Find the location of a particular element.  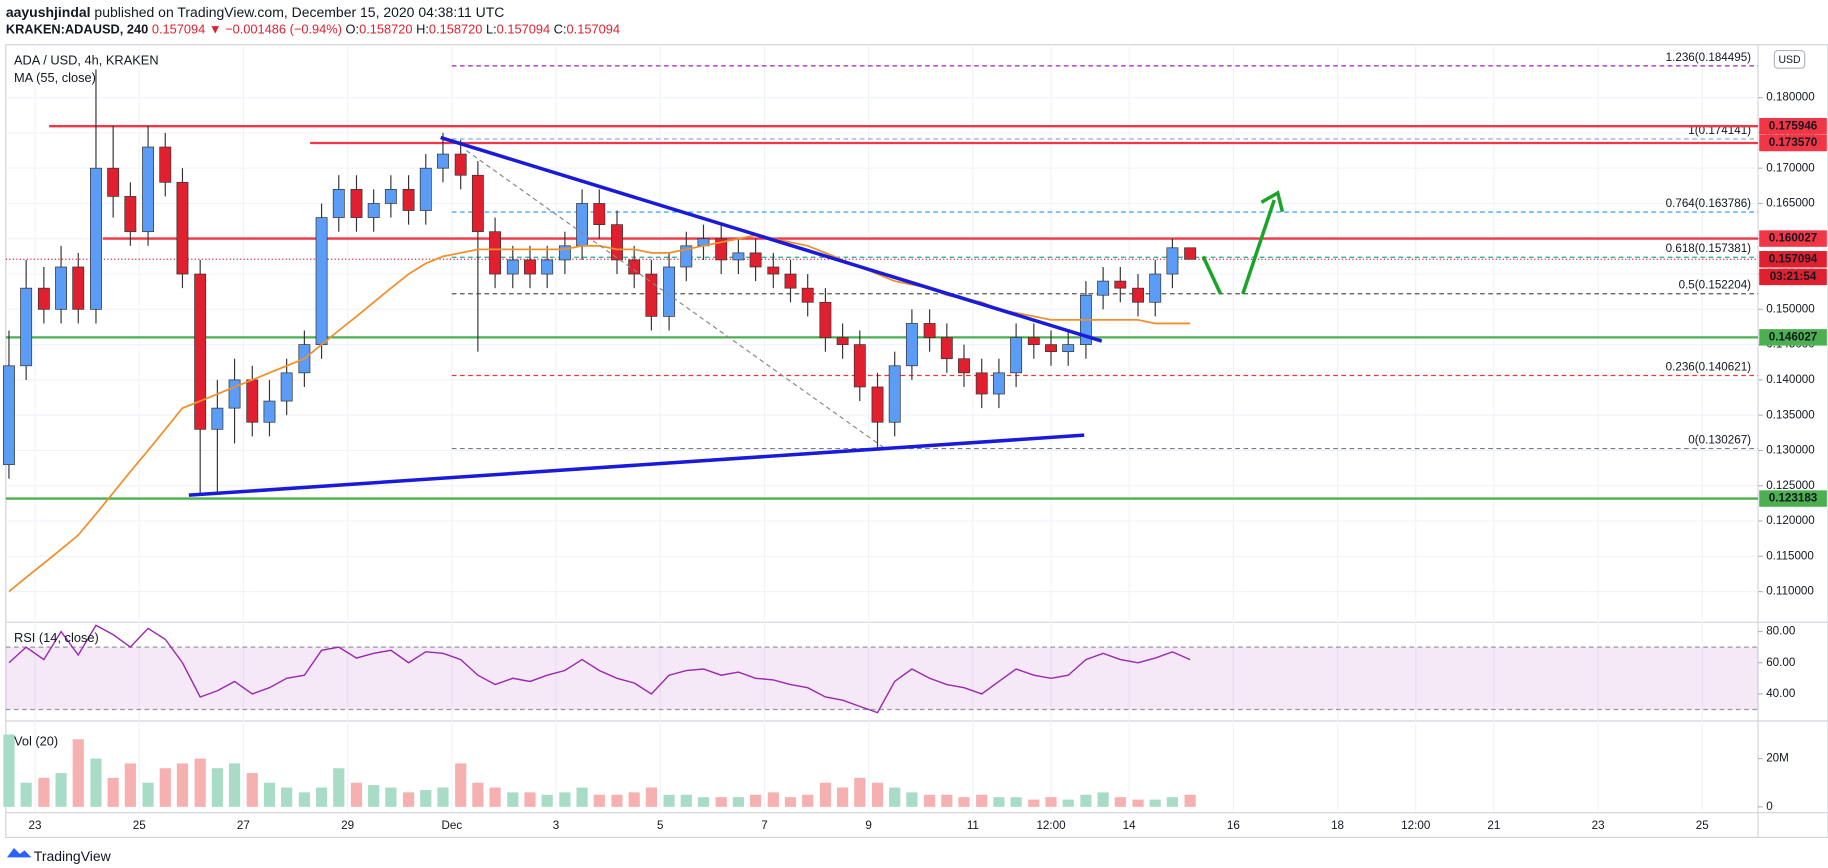

x-tick-label: 9 is located at coordinates (868, 825).